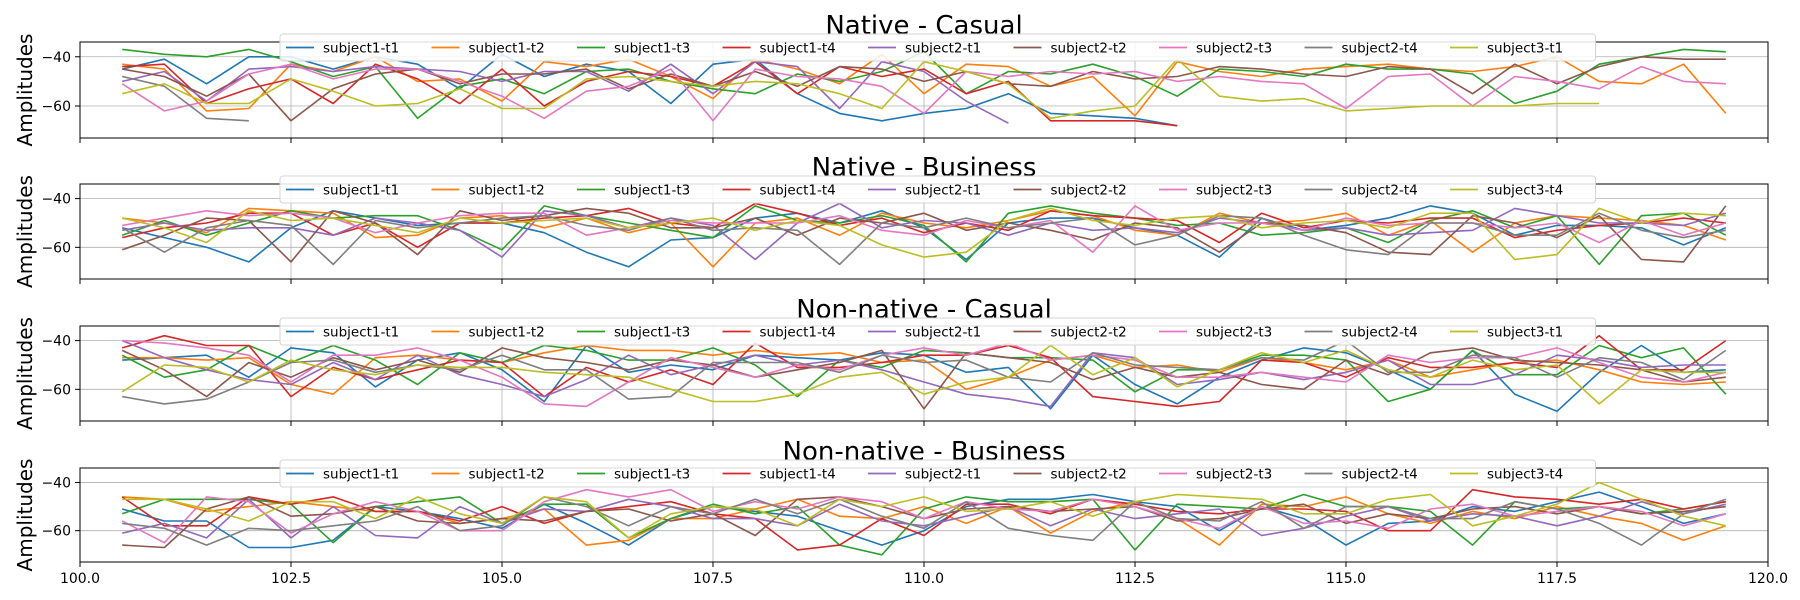 This screenshot has width=1800, height=600. What do you see at coordinates (80, 579) in the screenshot?
I see `x-tick-label: 100.0` at bounding box center [80, 579].